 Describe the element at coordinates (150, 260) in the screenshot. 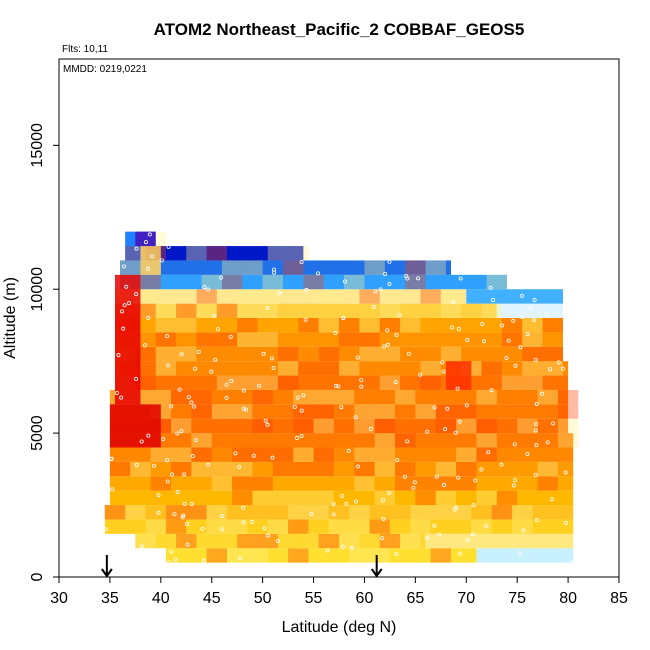

I see `heatmap-hotspot` at that location.